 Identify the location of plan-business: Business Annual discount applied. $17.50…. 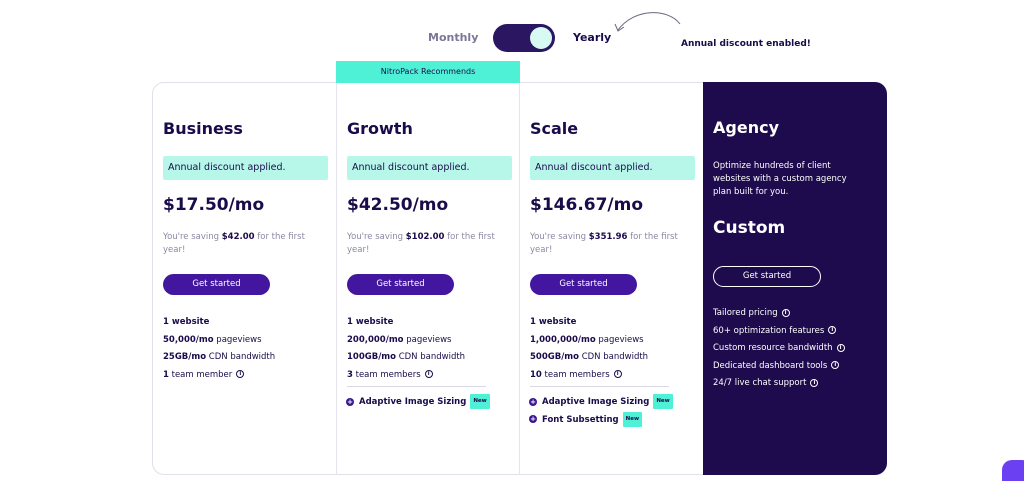
(244, 278).